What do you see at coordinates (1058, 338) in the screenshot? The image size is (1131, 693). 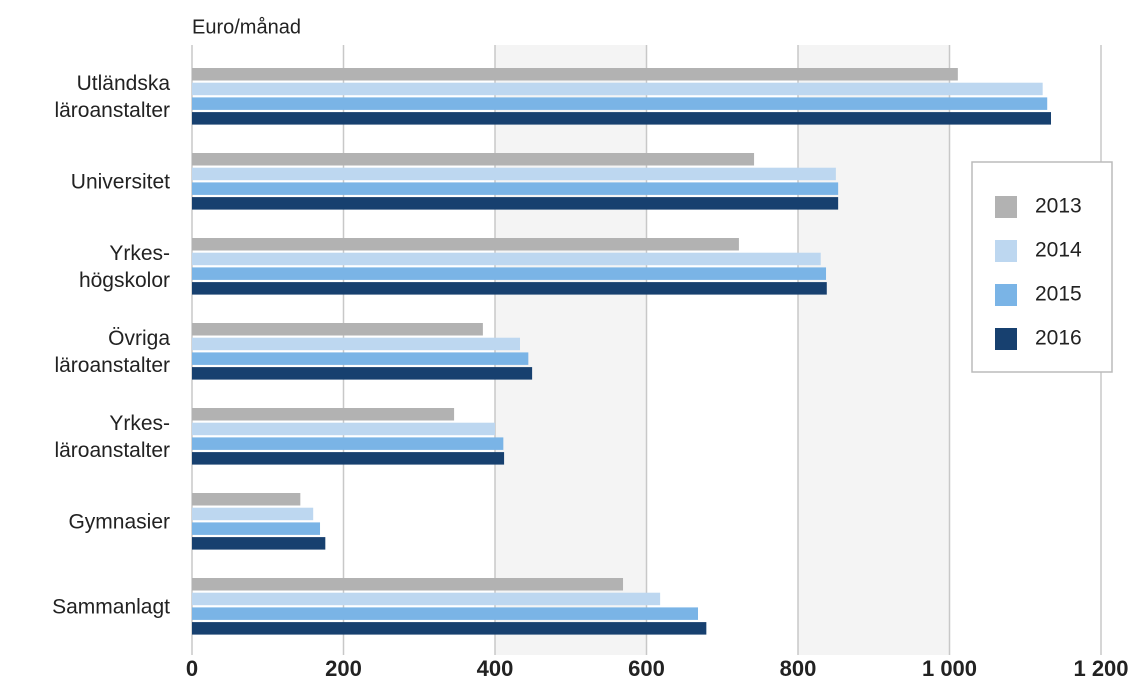 I see `legend-label: 2016` at bounding box center [1058, 338].